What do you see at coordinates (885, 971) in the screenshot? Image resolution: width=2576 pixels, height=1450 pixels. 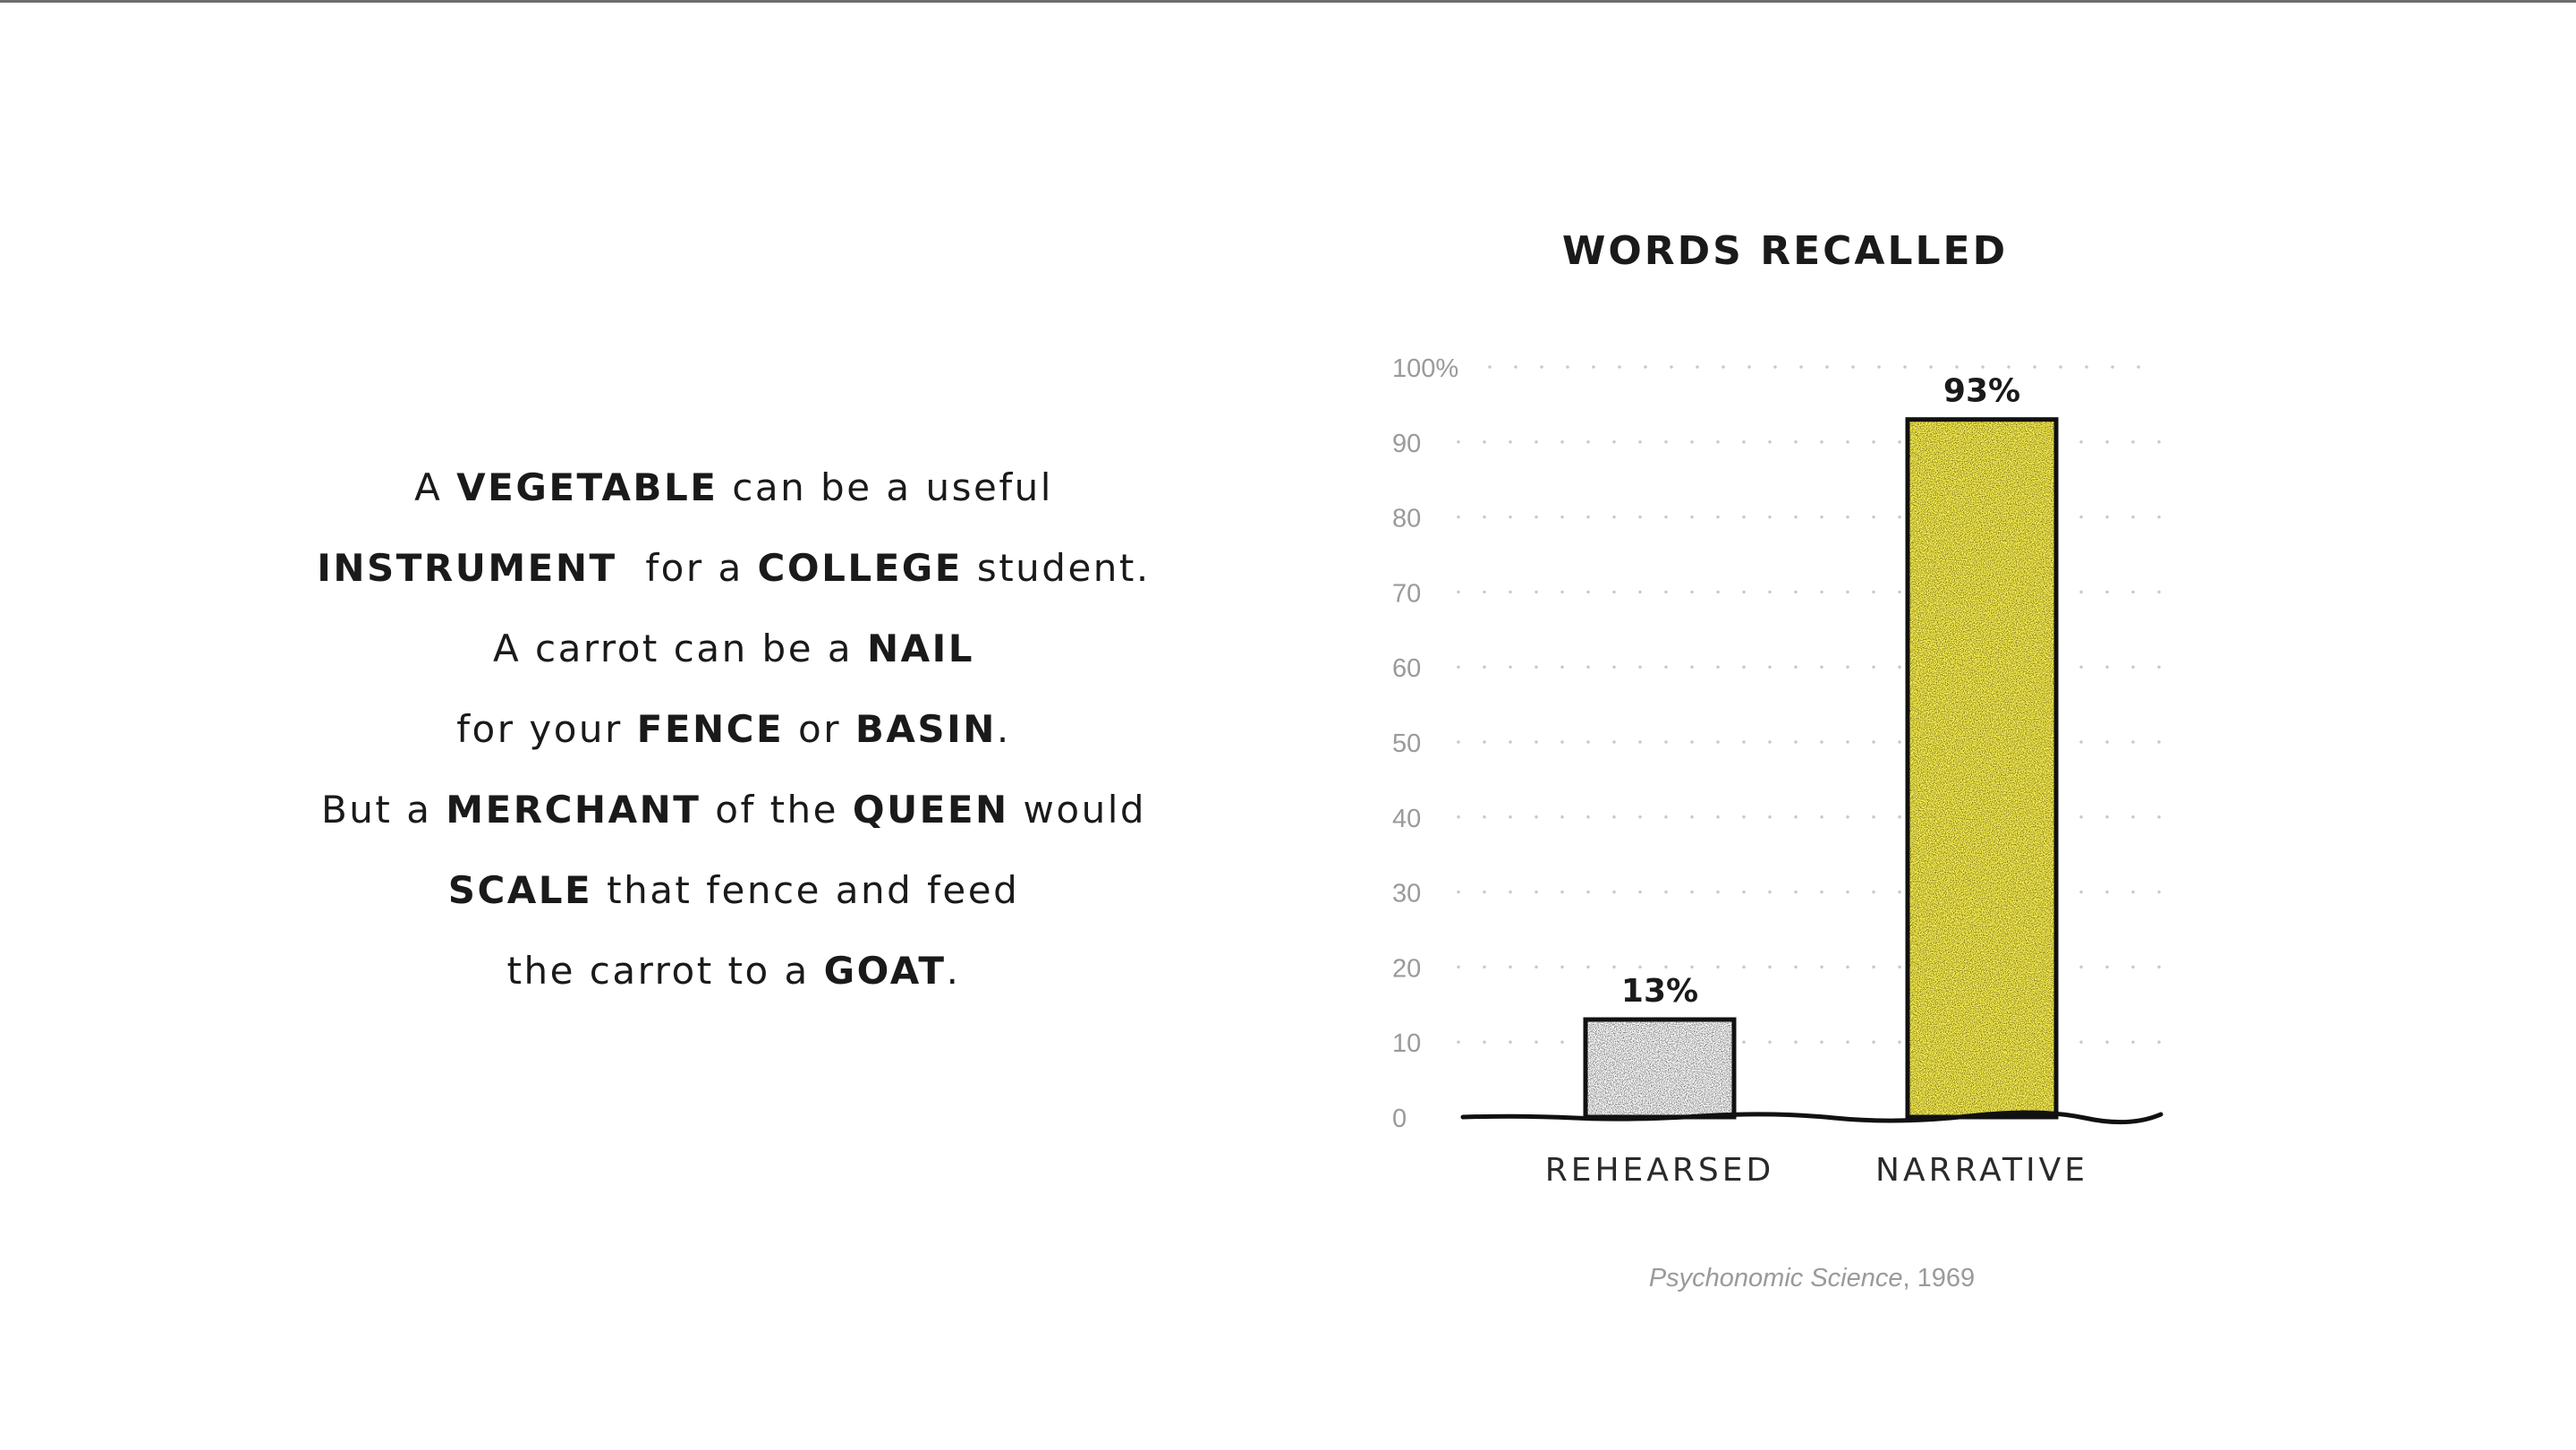 I see `story-keyword: GOAT` at bounding box center [885, 971].